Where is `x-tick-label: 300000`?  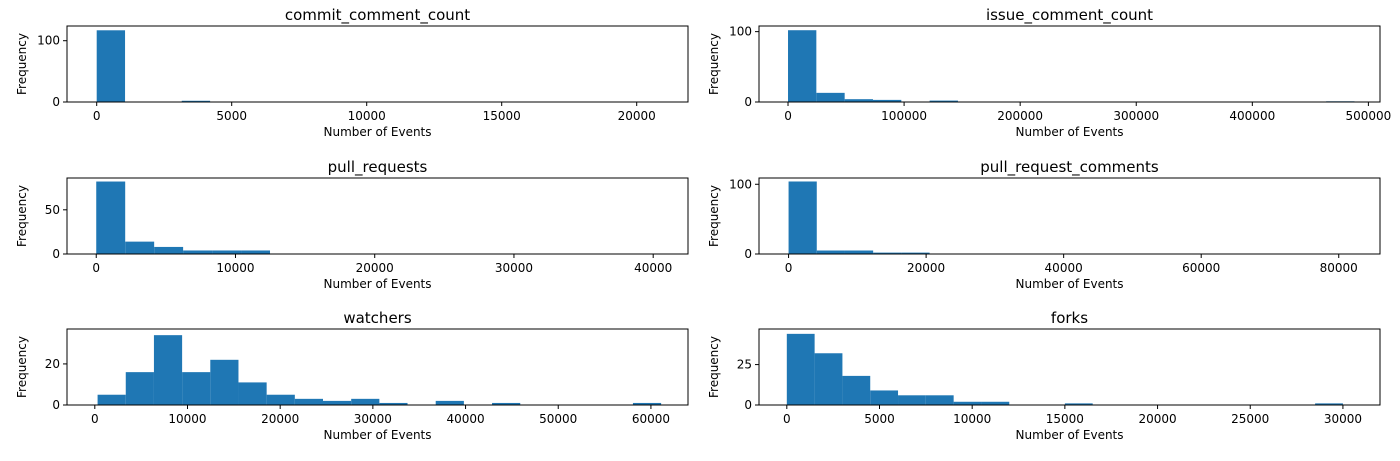 x-tick-label: 300000 is located at coordinates (1136, 116).